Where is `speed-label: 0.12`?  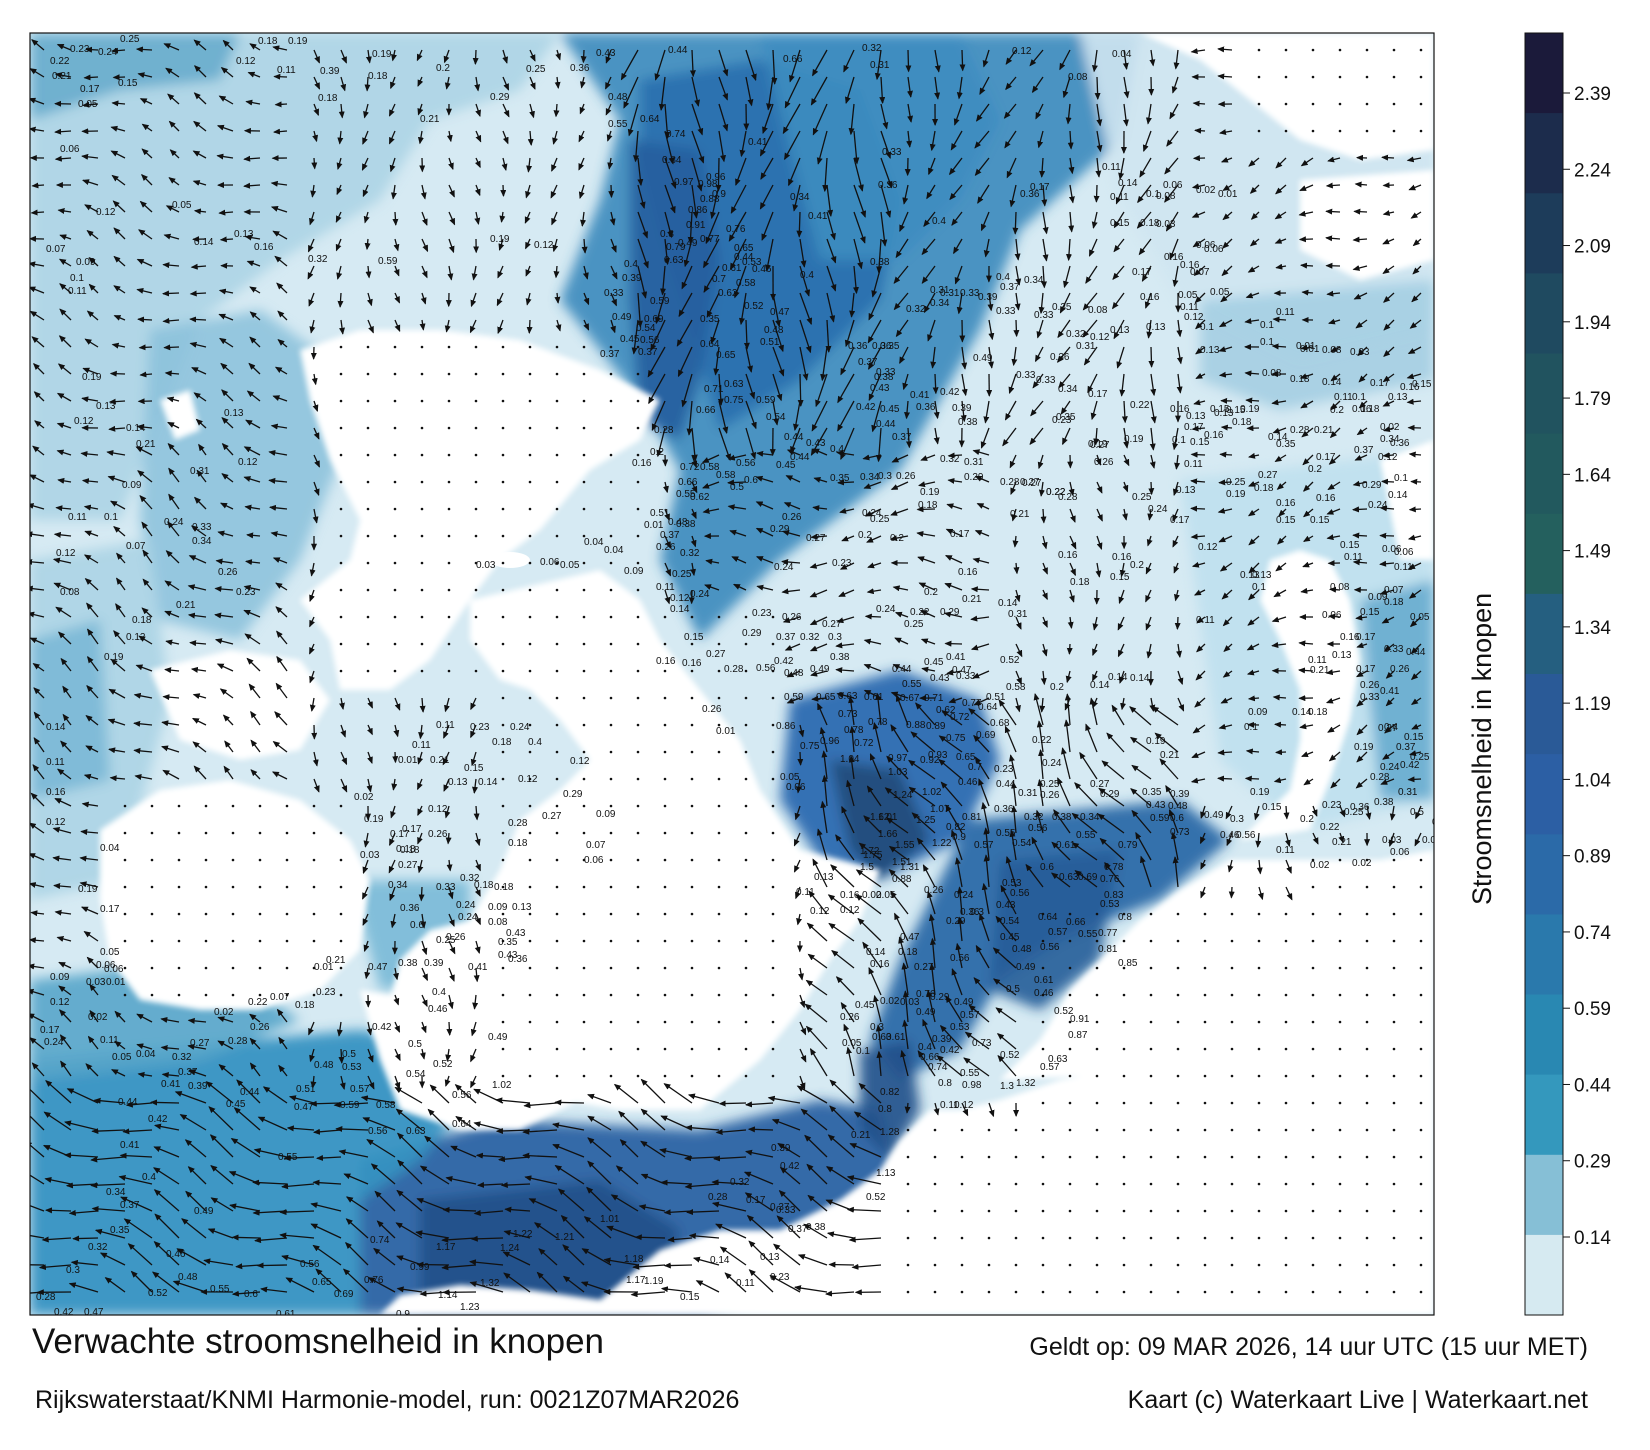
speed-label: 0.12 is located at coordinates (56, 822).